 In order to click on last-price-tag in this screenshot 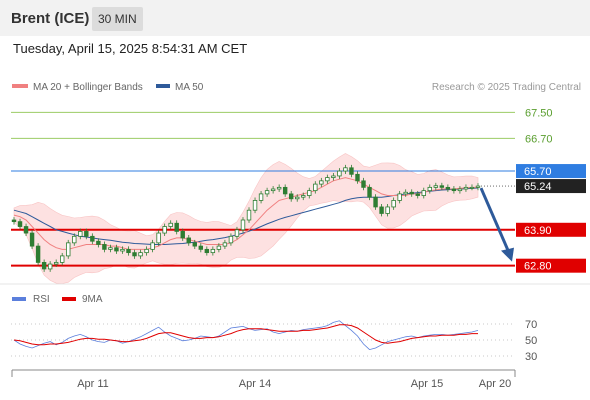, I will do `click(551, 186)`.